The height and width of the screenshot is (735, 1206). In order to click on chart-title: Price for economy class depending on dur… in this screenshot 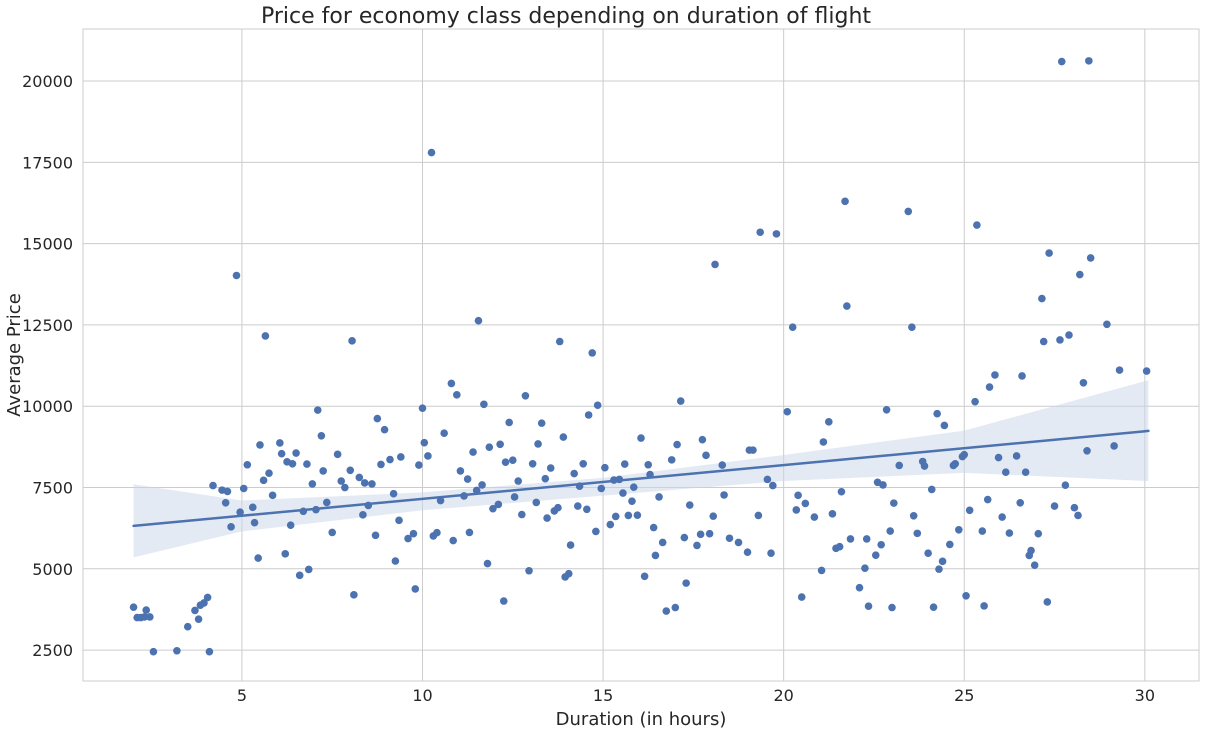, I will do `click(566, 16)`.